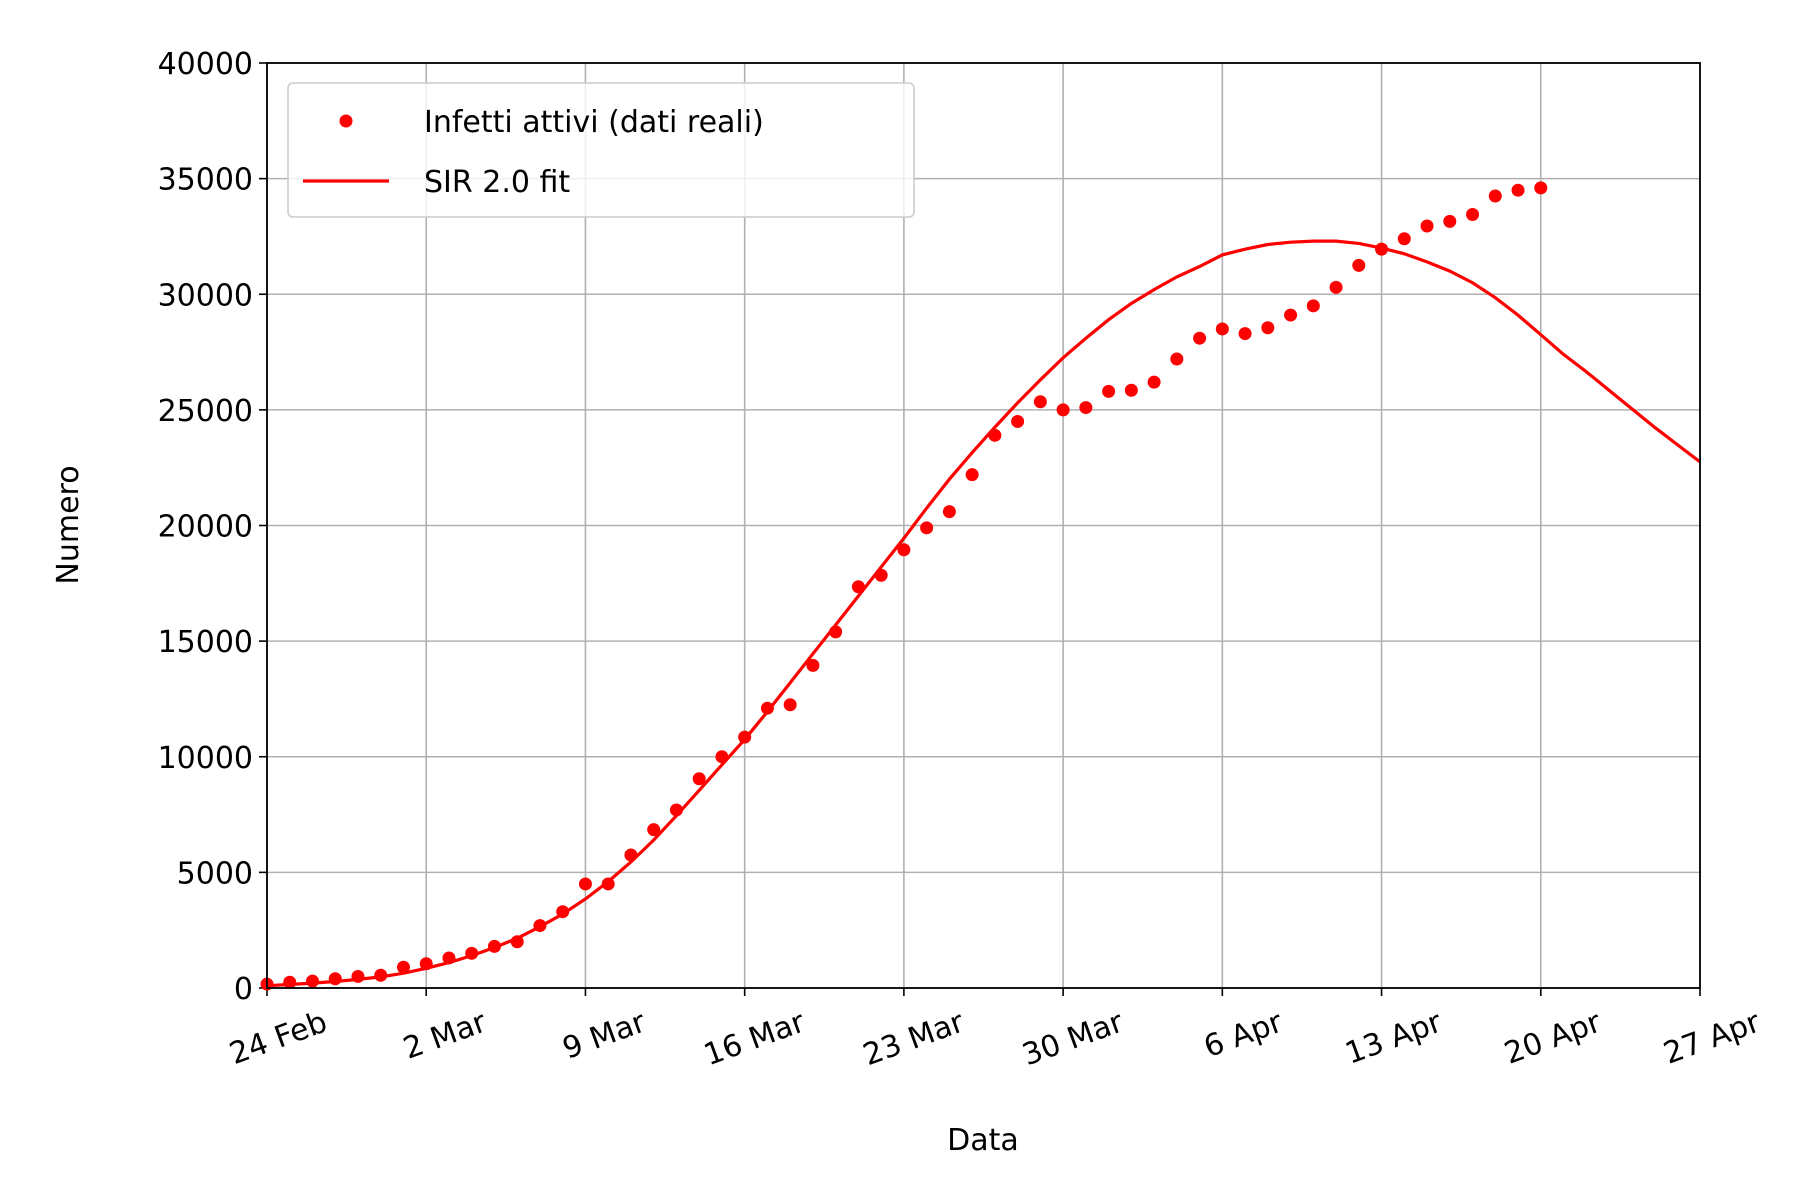 The width and height of the screenshot is (1800, 1200). Describe the element at coordinates (205, 527) in the screenshot. I see `y-tick-label: 20000` at that location.